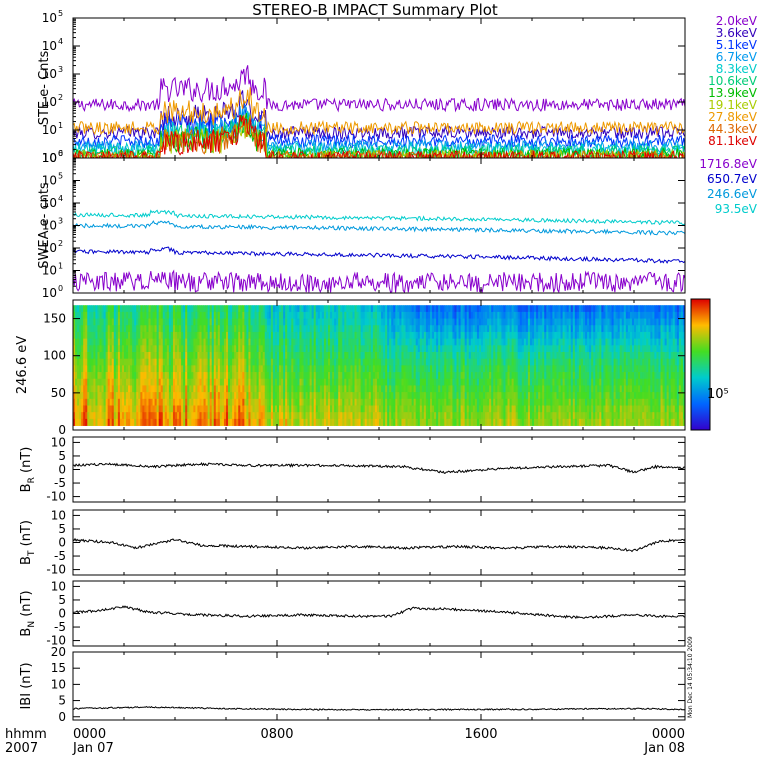 The height and width of the screenshot is (780, 780). I want to click on swea-y-tick-exponent: 4, so click(60, 198).